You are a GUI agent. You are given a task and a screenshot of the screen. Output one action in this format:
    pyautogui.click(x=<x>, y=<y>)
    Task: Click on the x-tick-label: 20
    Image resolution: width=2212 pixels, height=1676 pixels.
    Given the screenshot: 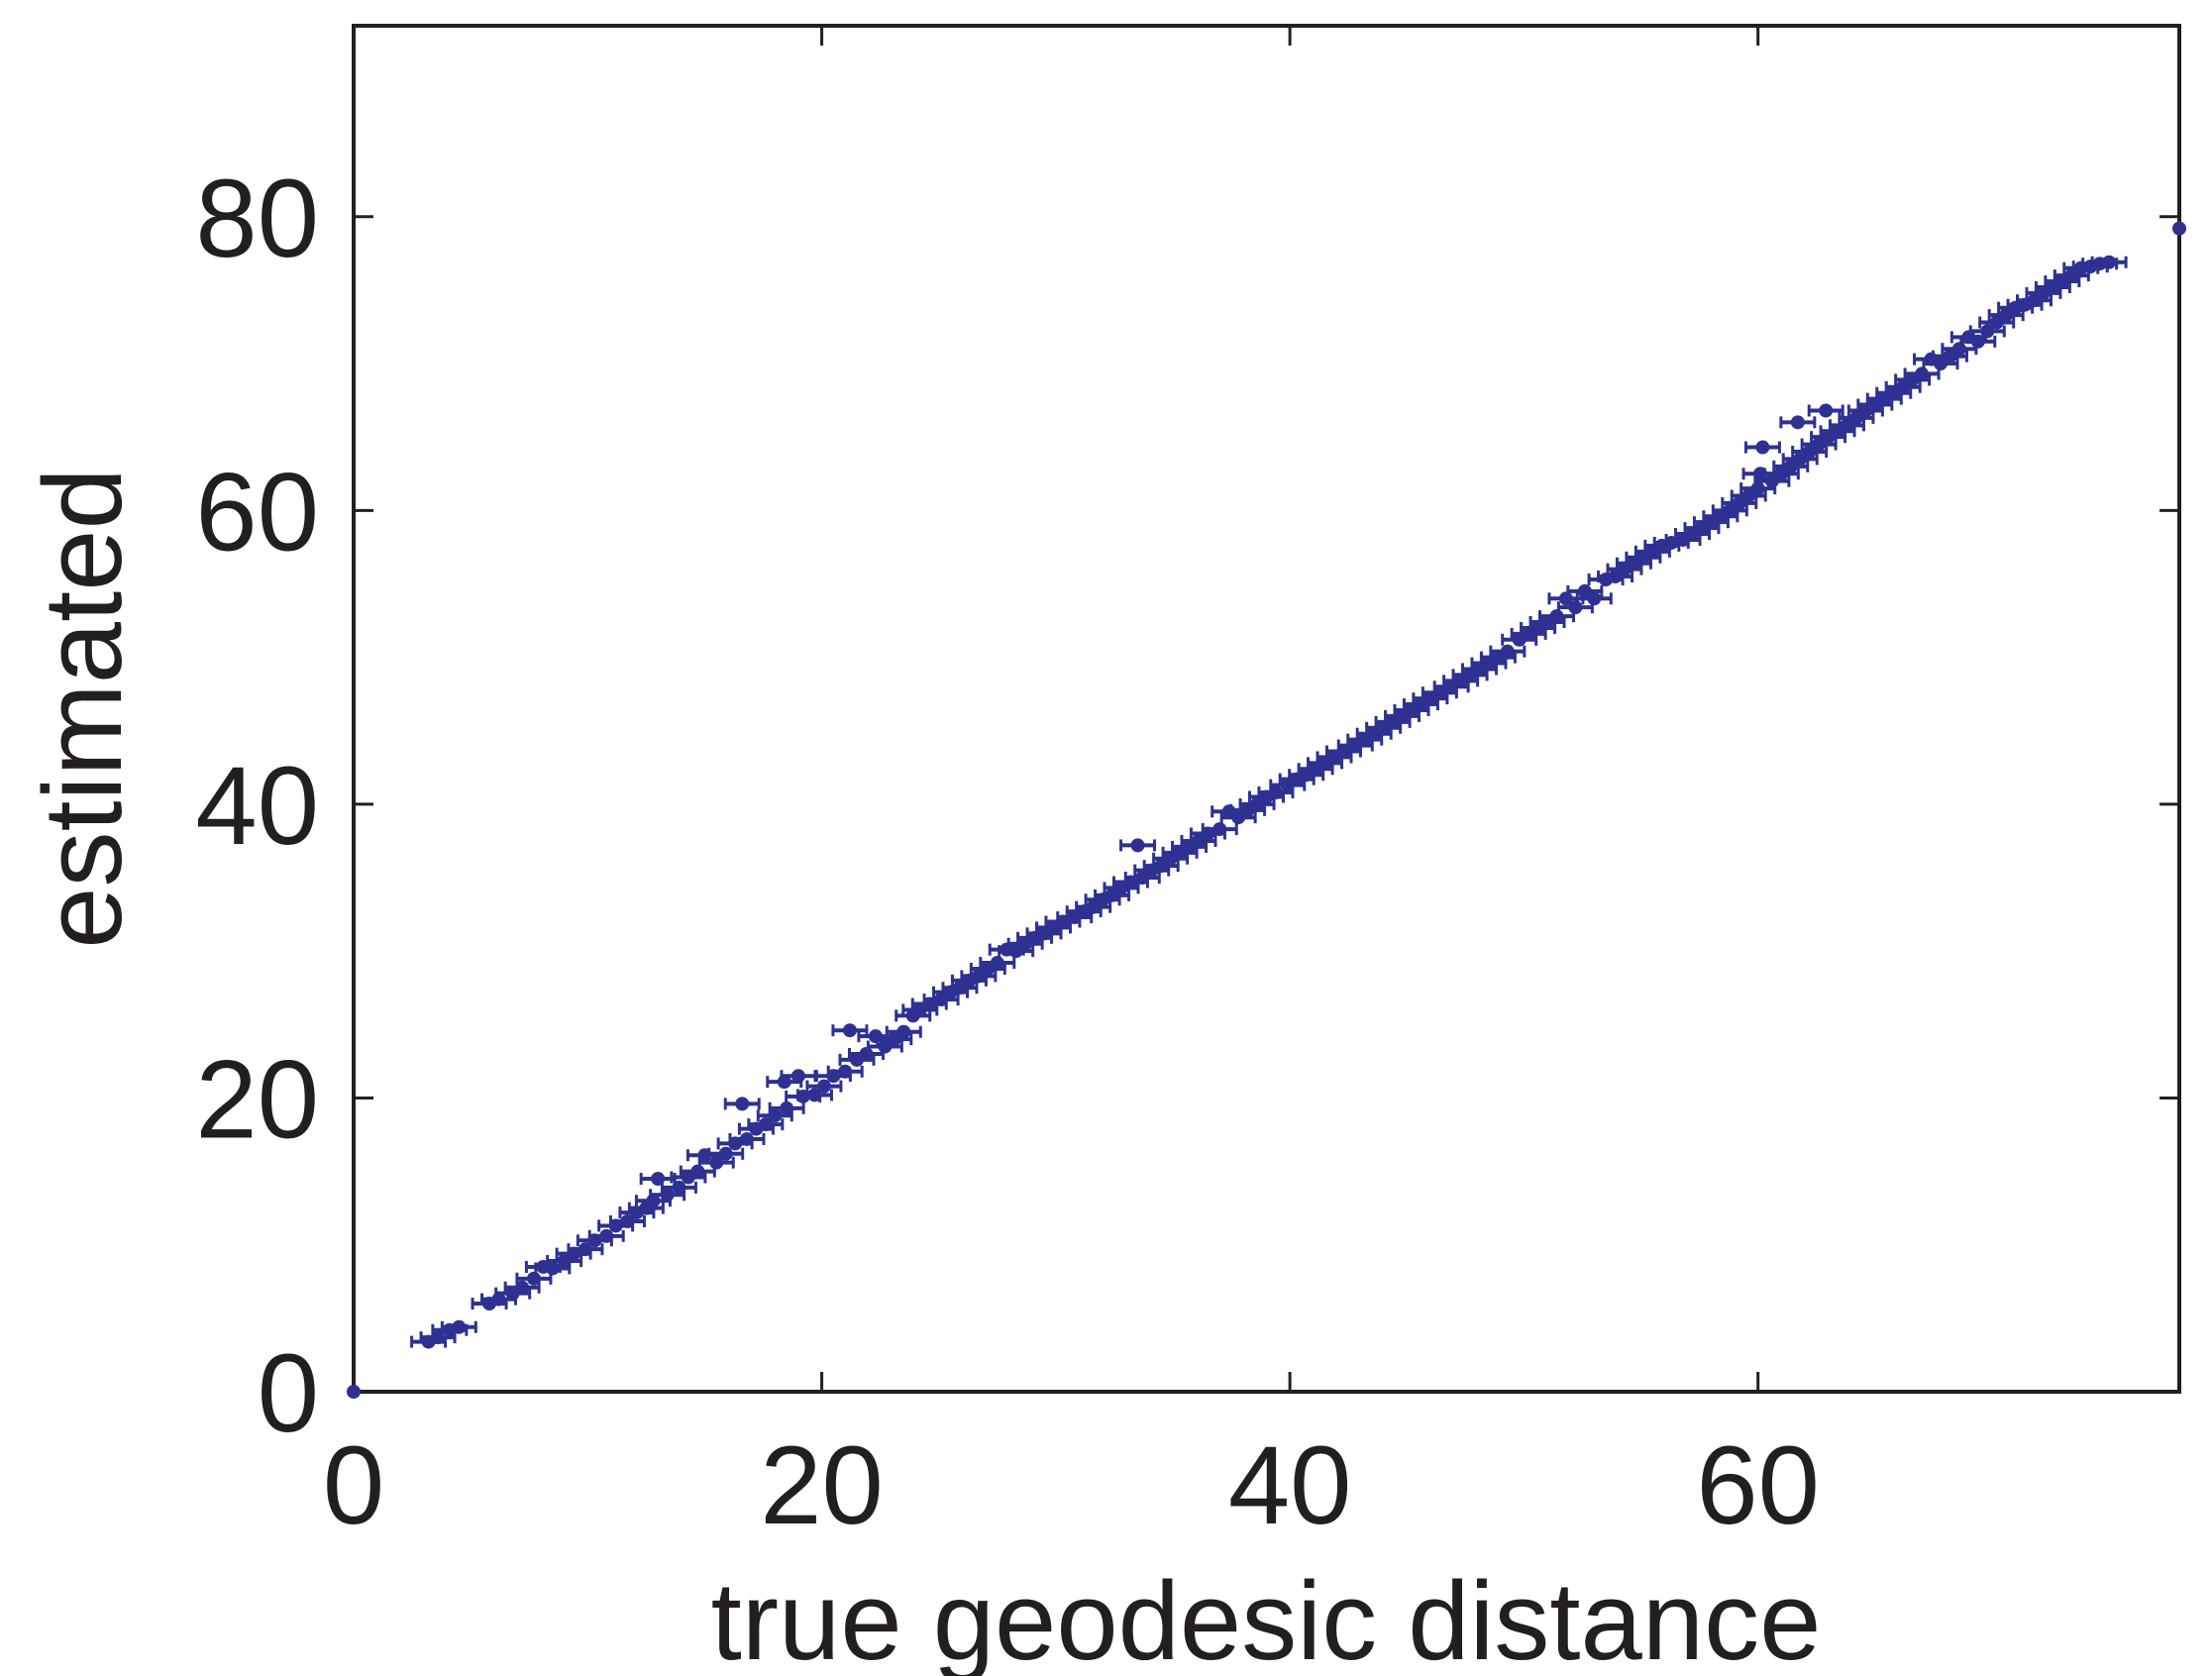 What is the action you would take?
    pyautogui.click(x=822, y=1485)
    